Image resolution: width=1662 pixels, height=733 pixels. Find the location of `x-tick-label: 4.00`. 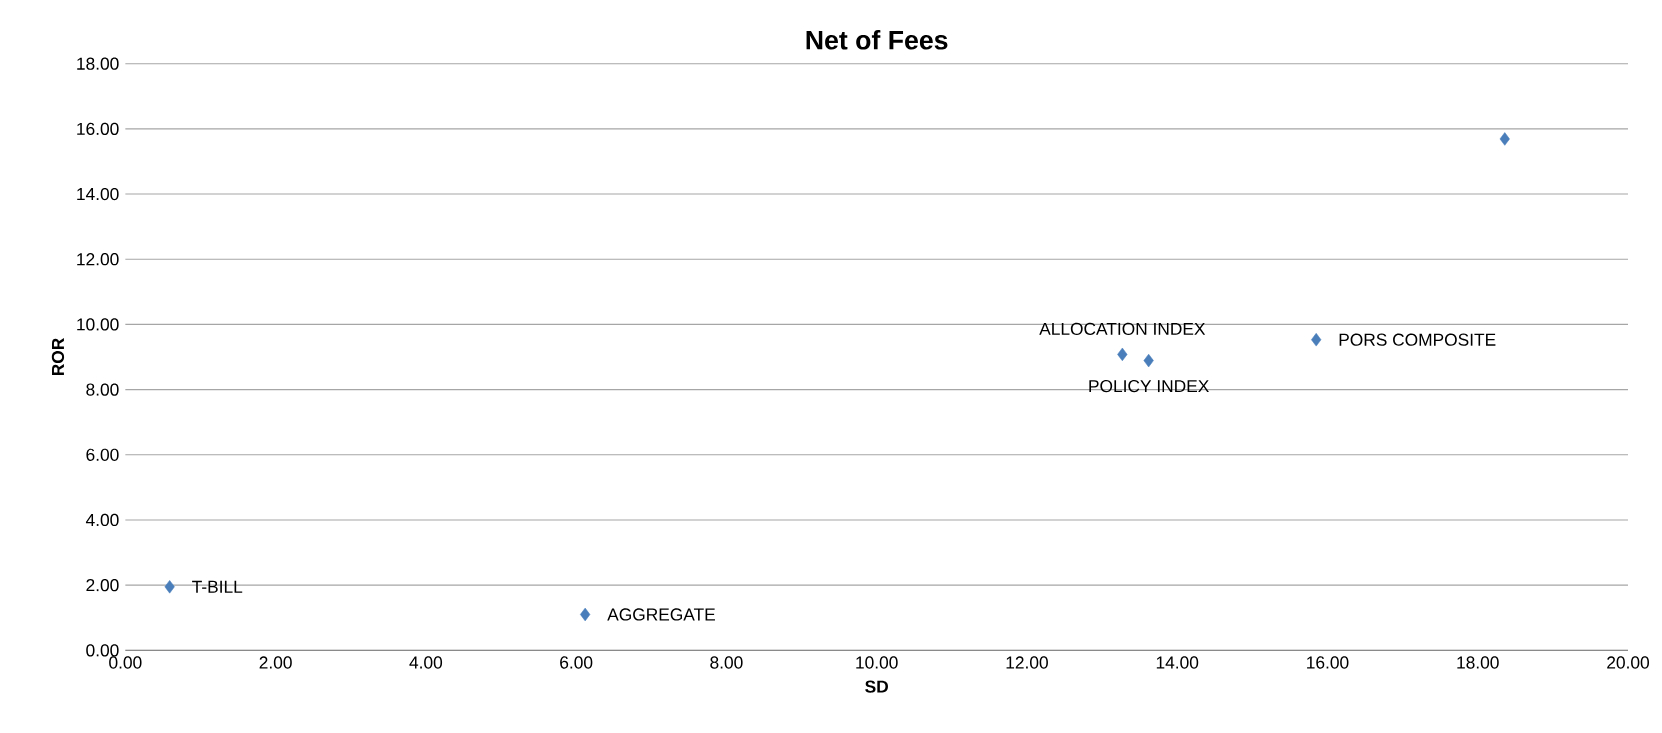

x-tick-label: 4.00 is located at coordinates (426, 662).